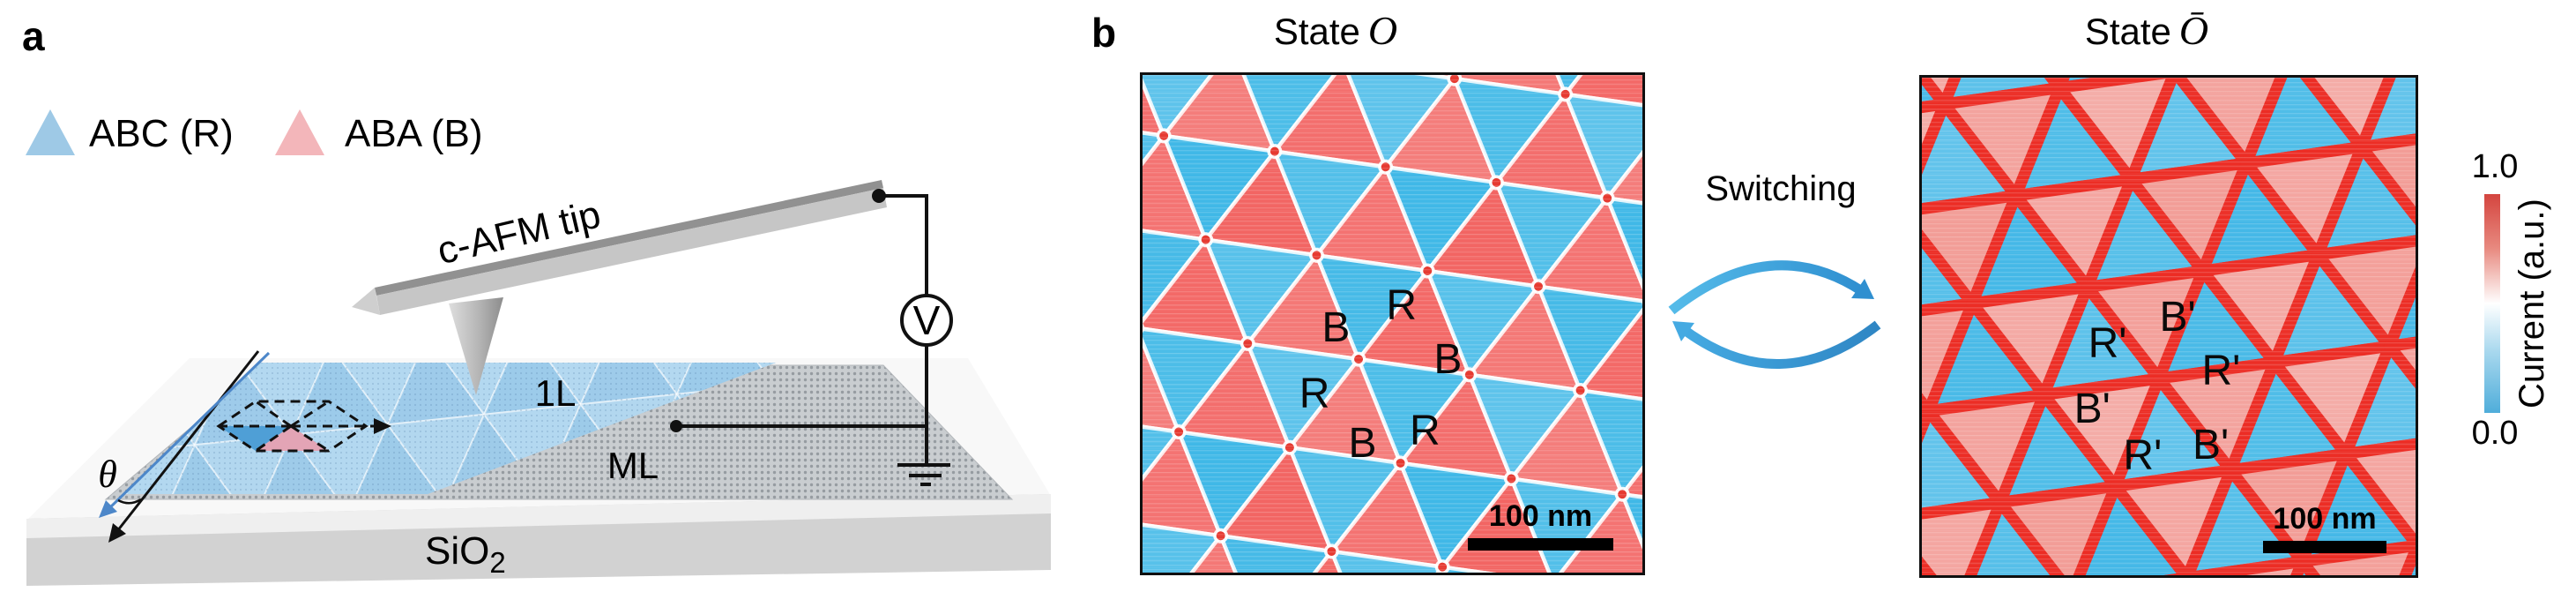 This screenshot has height=607, width=2576. What do you see at coordinates (465, 554) in the screenshot?
I see `substrate-label: SiO2` at bounding box center [465, 554].